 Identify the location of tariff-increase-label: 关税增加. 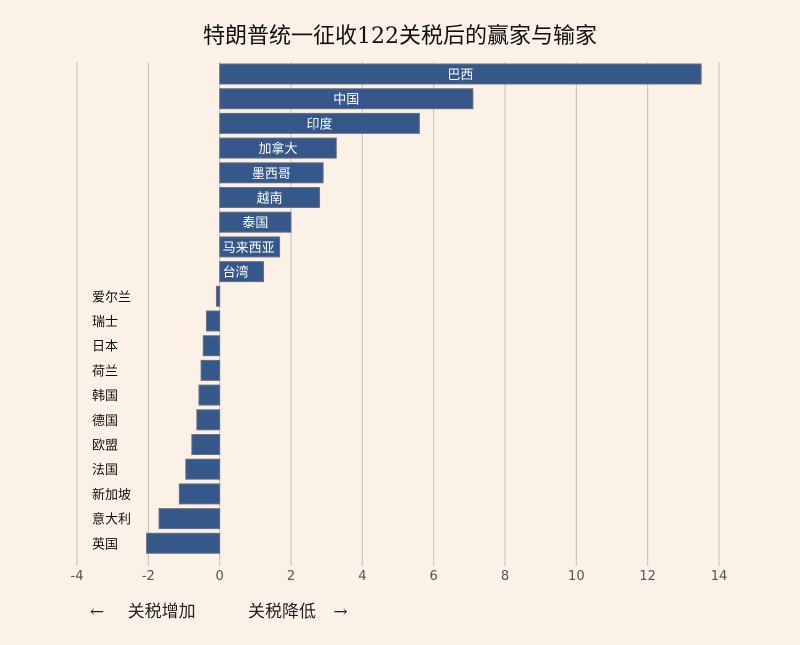
(161, 612).